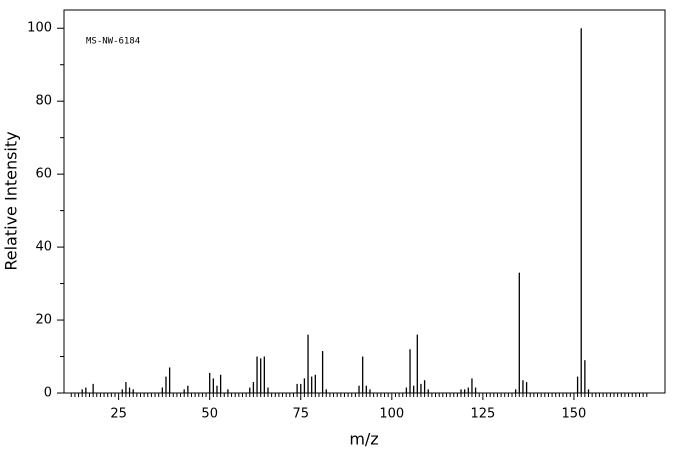 The image size is (676, 455). What do you see at coordinates (43, 320) in the screenshot?
I see `y-tick-label: 20` at bounding box center [43, 320].